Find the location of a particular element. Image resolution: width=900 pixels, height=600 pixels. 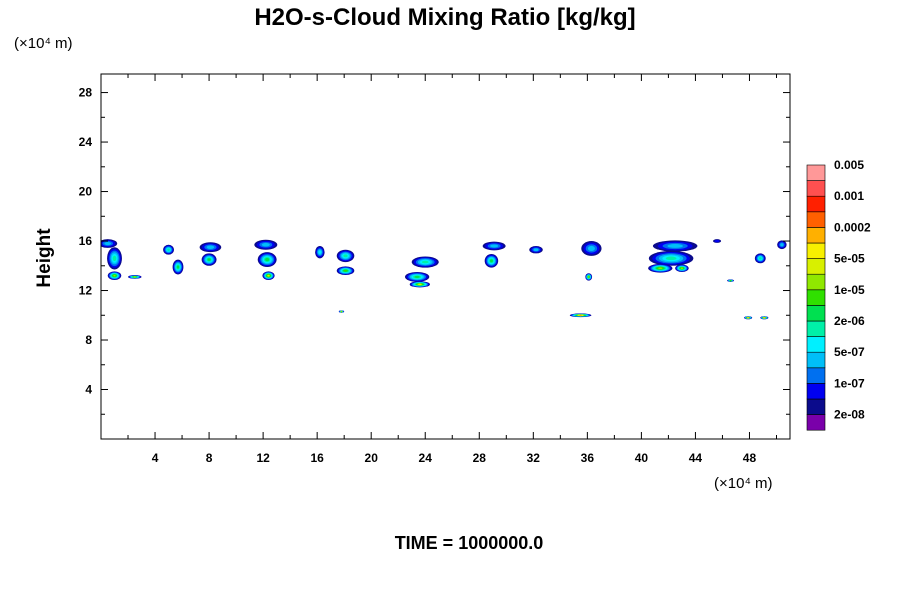

x-axis-unit: (×10⁴ m) is located at coordinates (743, 483).